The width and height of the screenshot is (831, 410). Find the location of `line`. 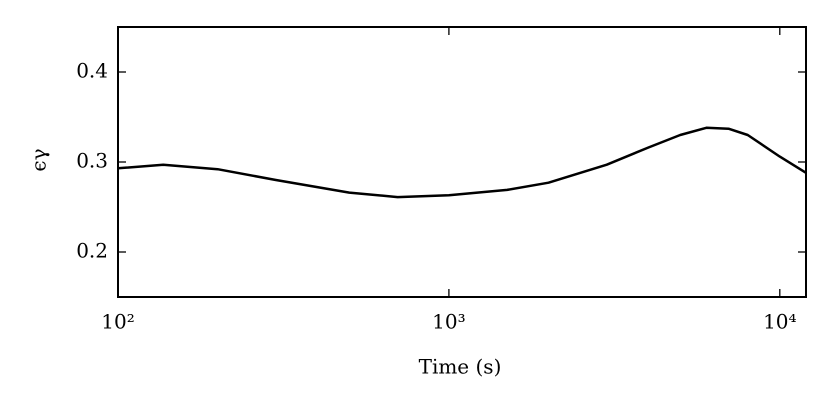

line is located at coordinates (462, 162).